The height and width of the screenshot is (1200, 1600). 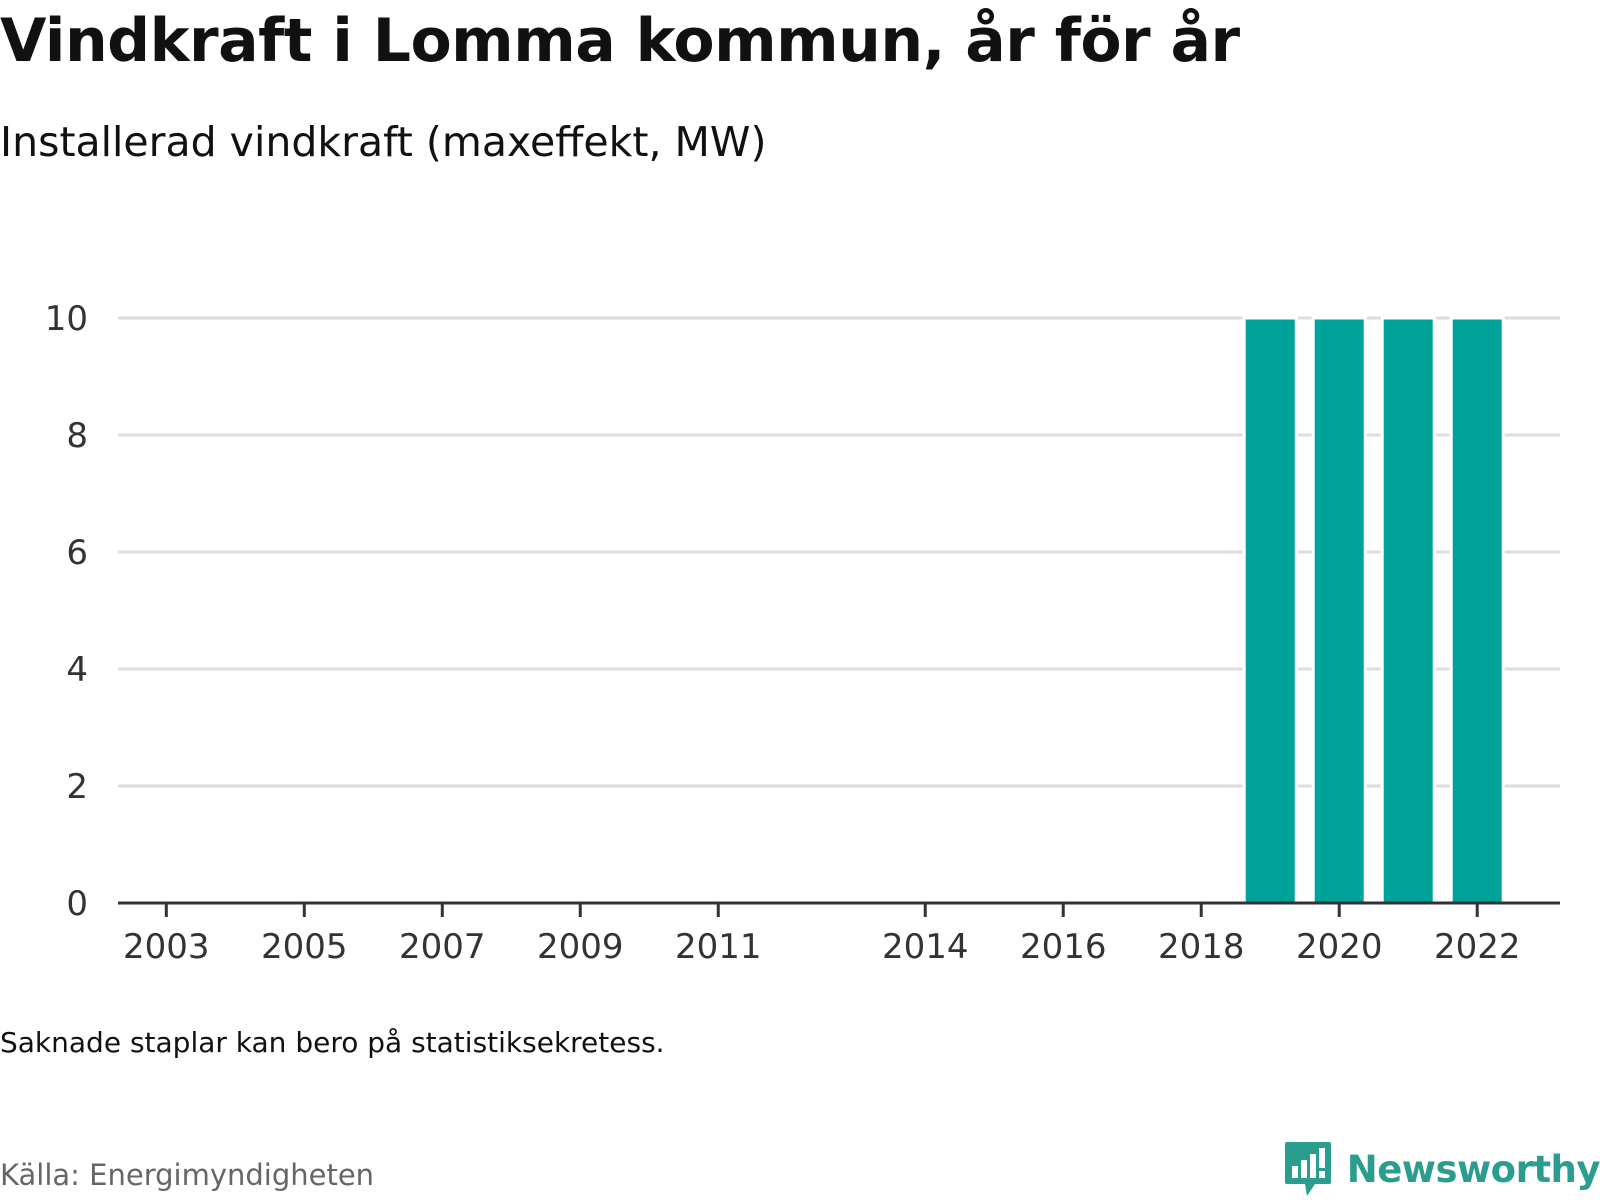 What do you see at coordinates (1477, 947) in the screenshot?
I see `x-tick-label: 2022` at bounding box center [1477, 947].